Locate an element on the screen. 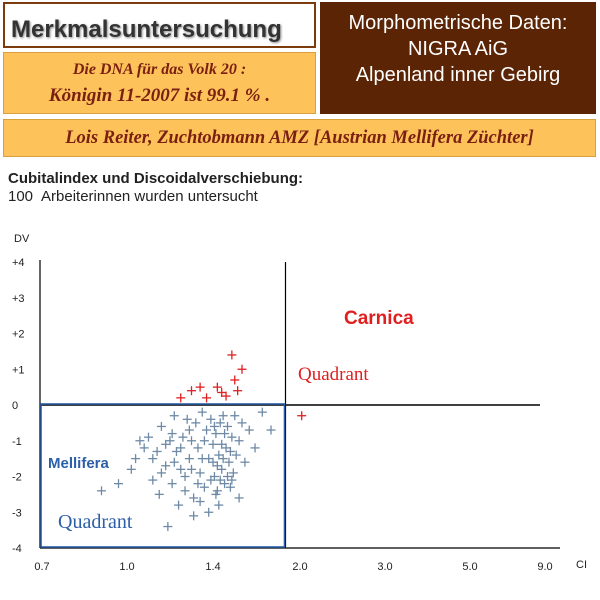  y-tick-label: +1 is located at coordinates (18, 370).